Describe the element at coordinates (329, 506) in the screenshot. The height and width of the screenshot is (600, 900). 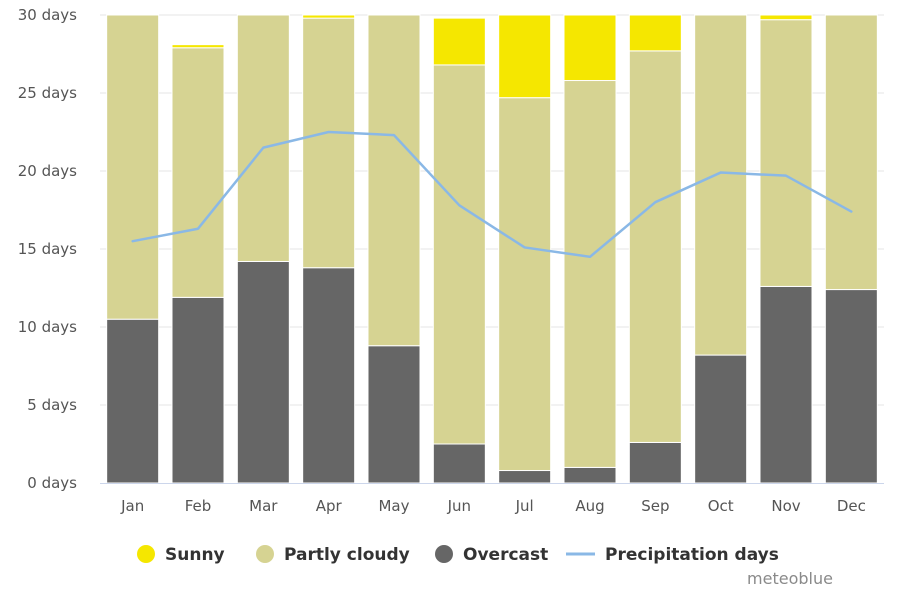
I see `x-tick-label: Apr` at that location.